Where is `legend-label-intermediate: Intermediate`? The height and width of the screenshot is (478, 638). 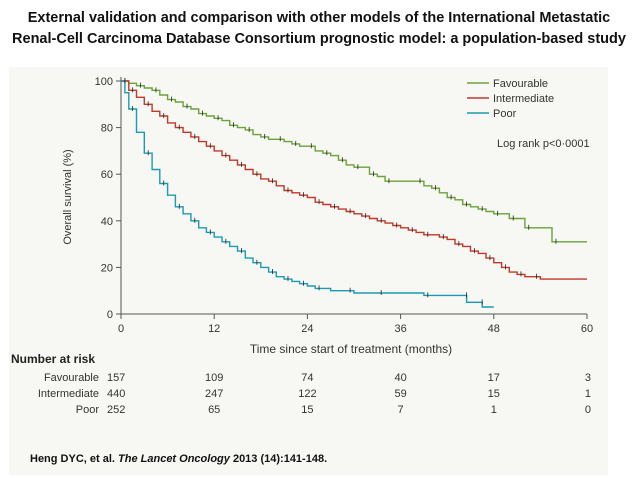
legend-label-intermediate: Intermediate is located at coordinates (523, 99).